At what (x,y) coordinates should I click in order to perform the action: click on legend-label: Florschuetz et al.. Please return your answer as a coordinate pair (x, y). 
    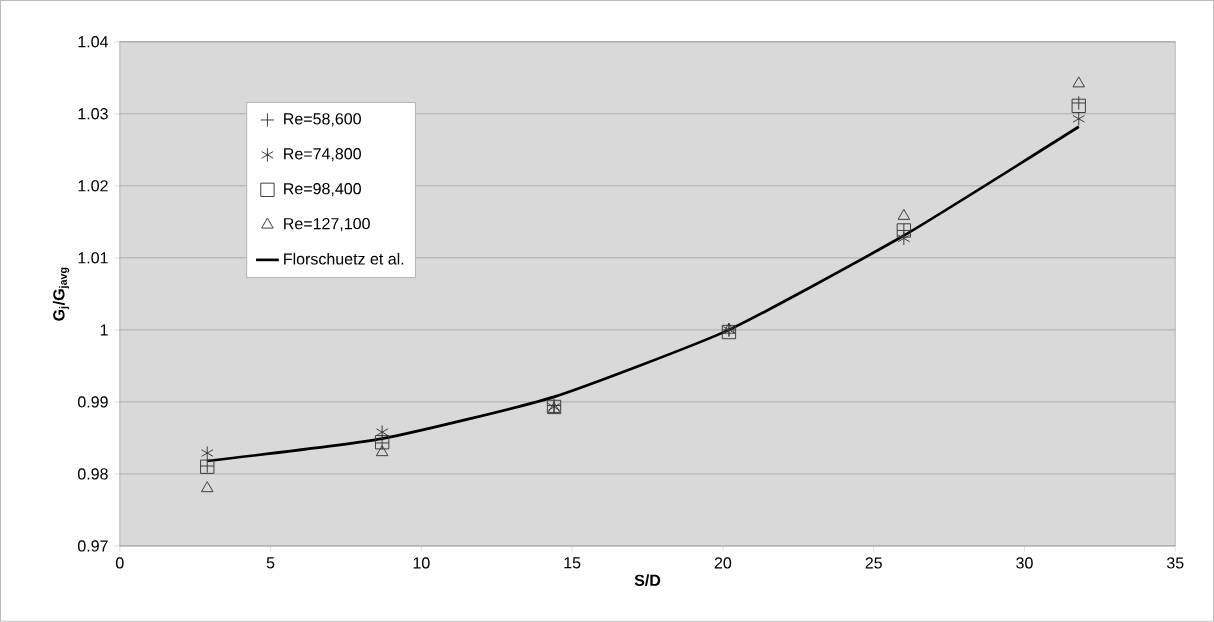
    Looking at the image, I should click on (344, 259).